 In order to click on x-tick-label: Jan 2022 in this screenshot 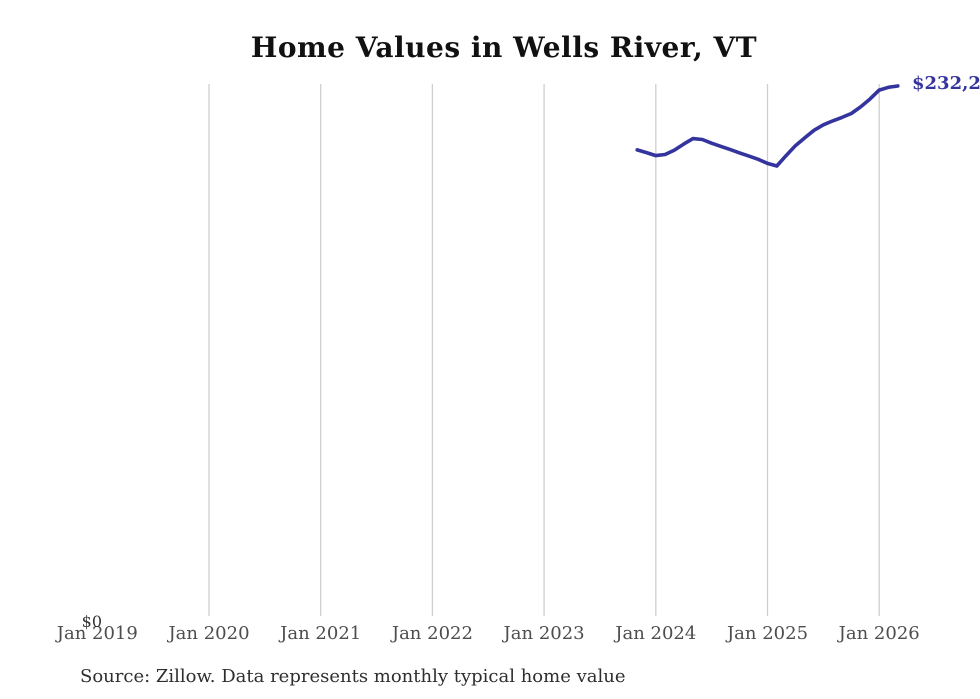, I will do `click(432, 633)`.